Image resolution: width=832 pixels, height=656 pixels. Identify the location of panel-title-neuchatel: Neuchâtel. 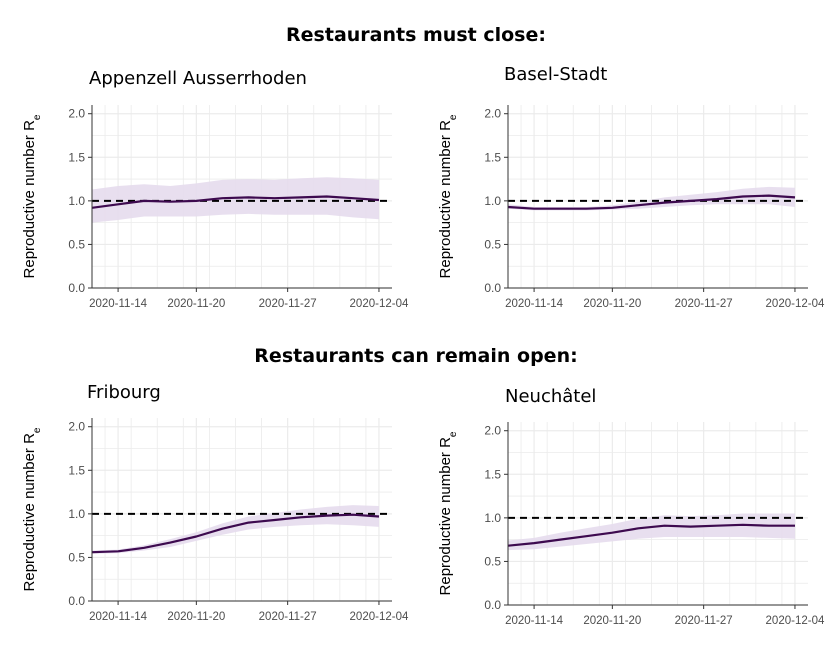
(551, 396).